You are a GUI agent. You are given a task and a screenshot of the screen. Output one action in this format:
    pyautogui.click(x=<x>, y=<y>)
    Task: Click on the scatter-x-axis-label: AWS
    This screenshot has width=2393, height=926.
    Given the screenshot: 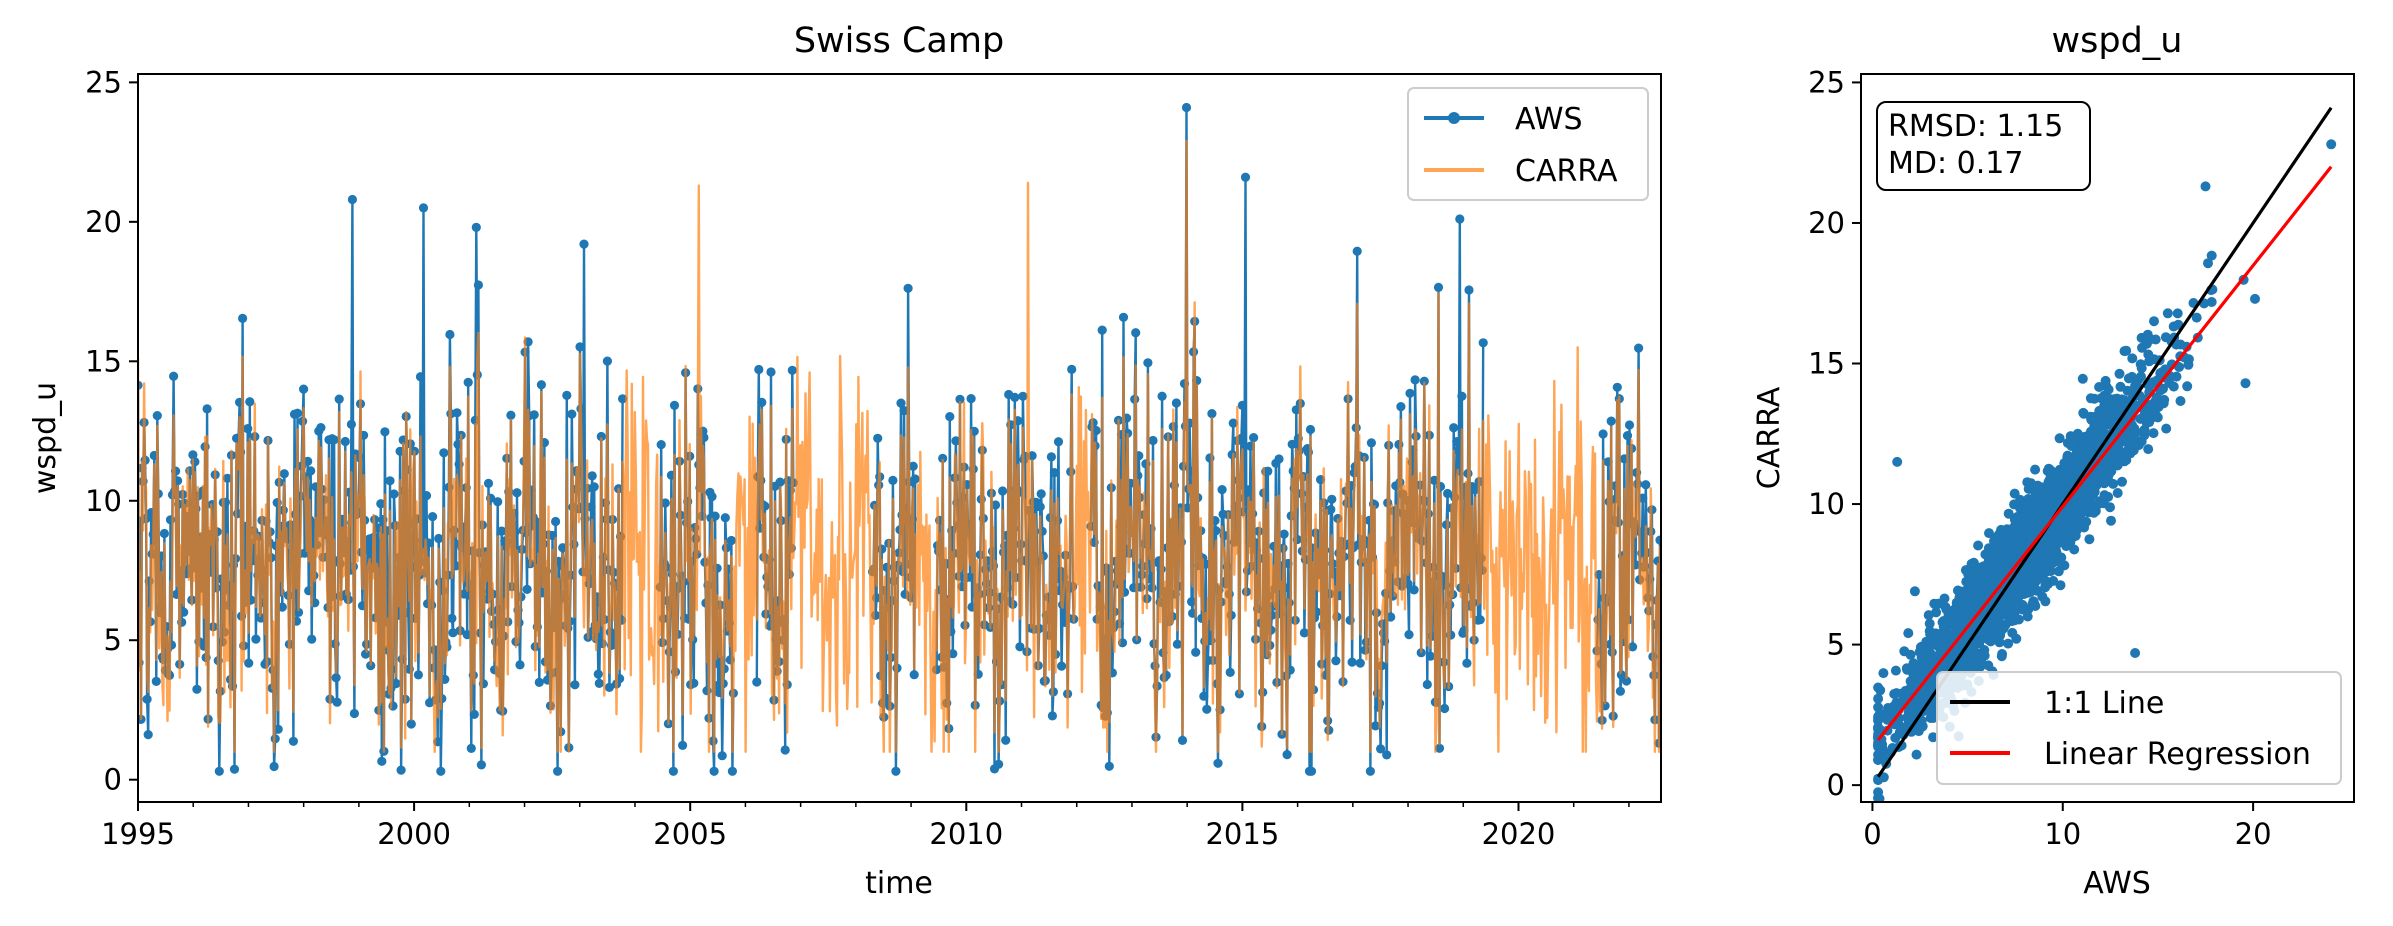 What is the action you would take?
    pyautogui.click(x=2117, y=883)
    